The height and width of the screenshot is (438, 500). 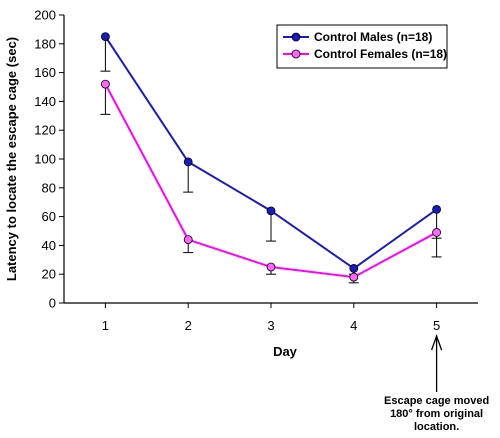 I want to click on y-tick-label: 160, so click(x=45, y=72).